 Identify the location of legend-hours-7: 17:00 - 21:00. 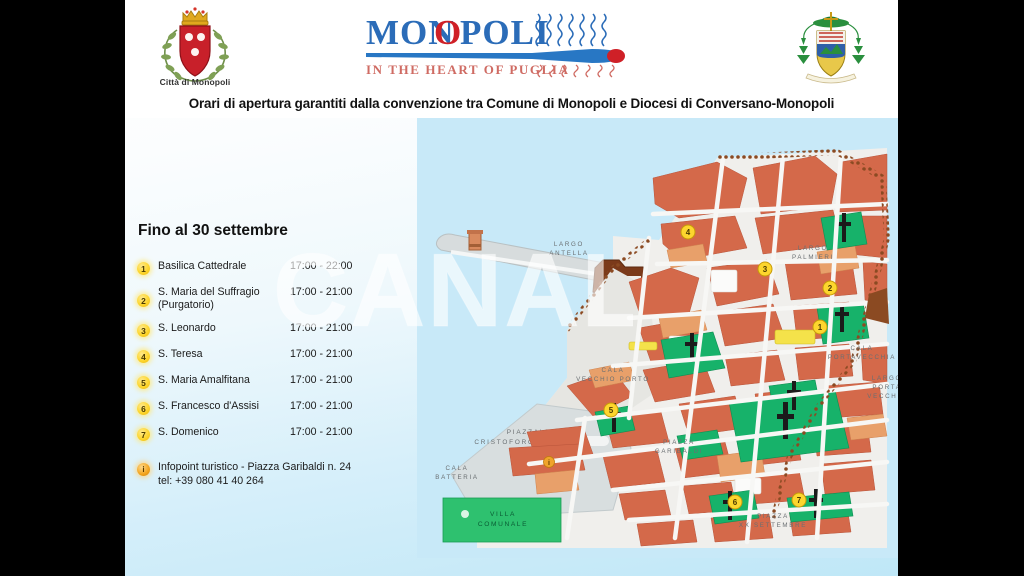
(321, 432).